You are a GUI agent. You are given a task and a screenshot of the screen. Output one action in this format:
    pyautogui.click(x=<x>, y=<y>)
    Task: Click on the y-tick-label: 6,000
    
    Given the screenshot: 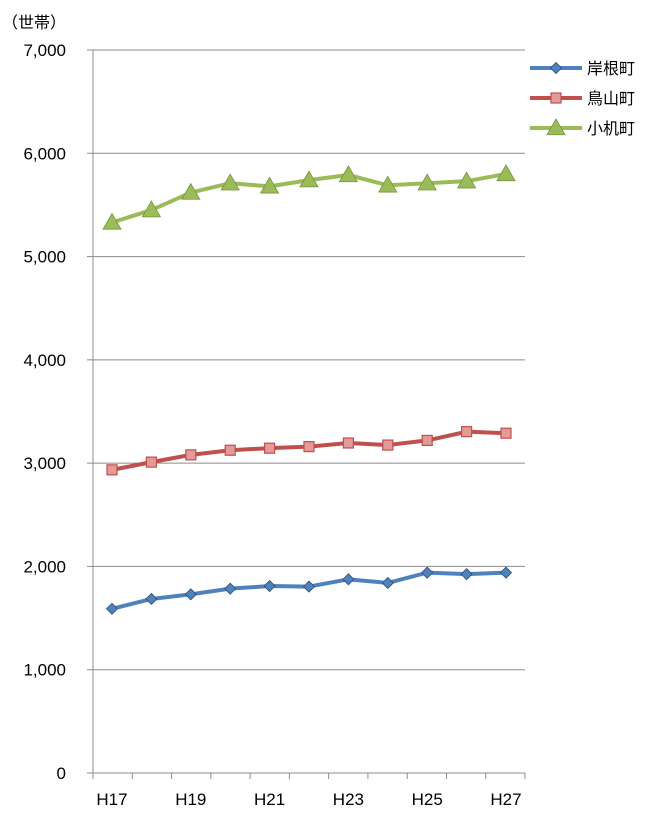 What is the action you would take?
    pyautogui.click(x=44, y=153)
    